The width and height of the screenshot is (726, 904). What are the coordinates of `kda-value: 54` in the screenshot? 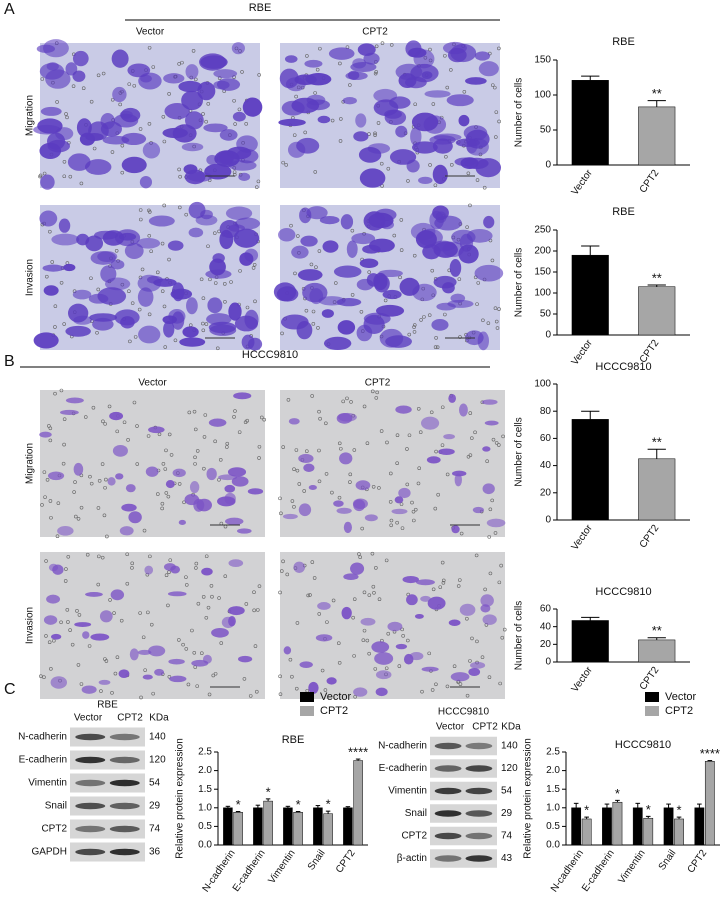 It's located at (507, 791).